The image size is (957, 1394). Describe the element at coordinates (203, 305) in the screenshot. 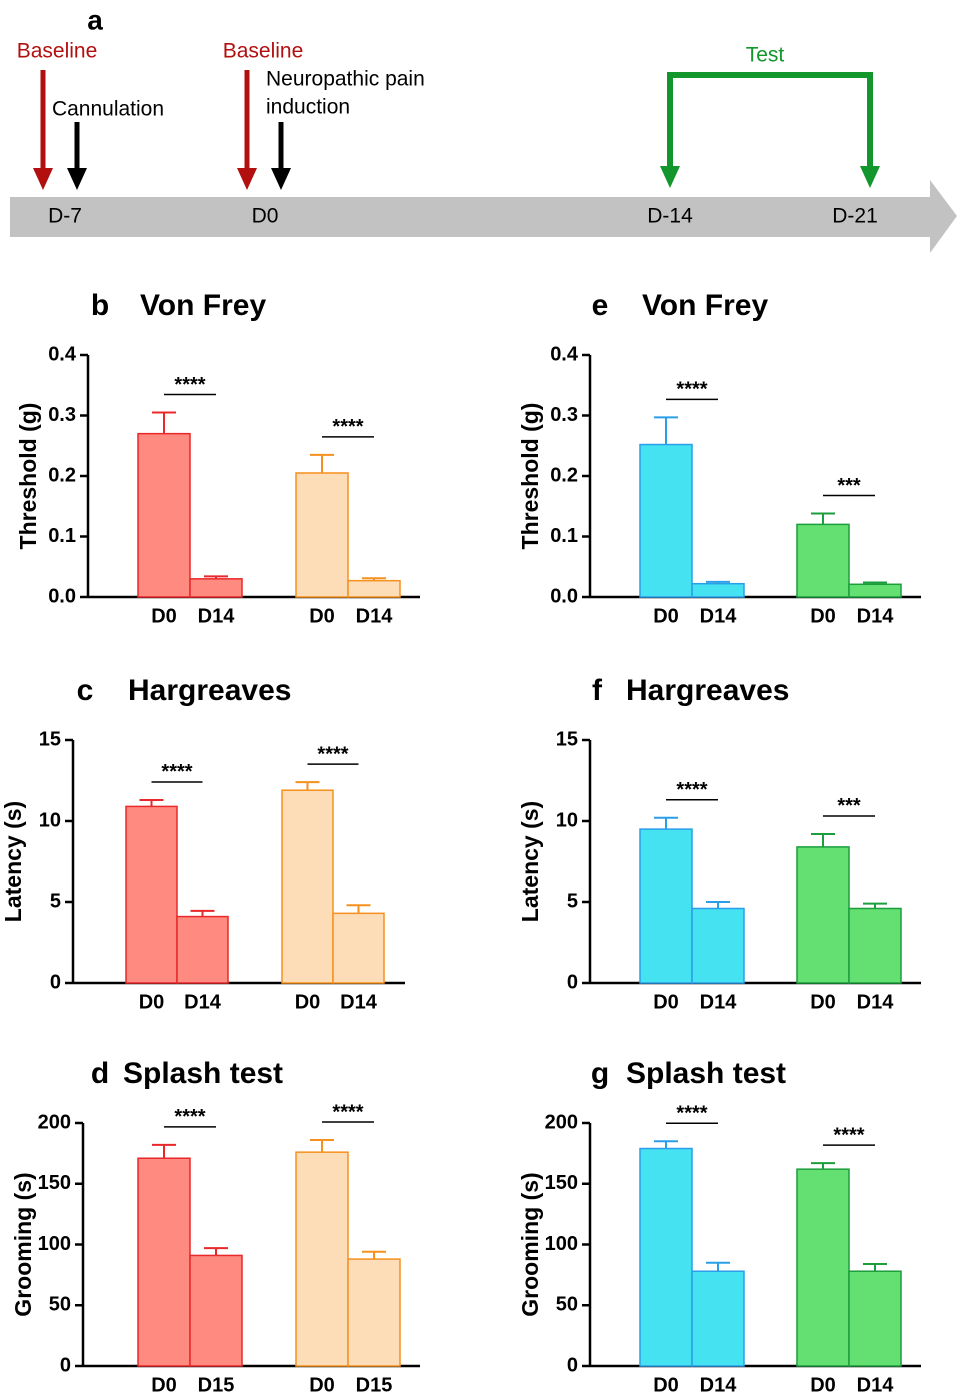

I see `chart-title: Von Frey` at that location.